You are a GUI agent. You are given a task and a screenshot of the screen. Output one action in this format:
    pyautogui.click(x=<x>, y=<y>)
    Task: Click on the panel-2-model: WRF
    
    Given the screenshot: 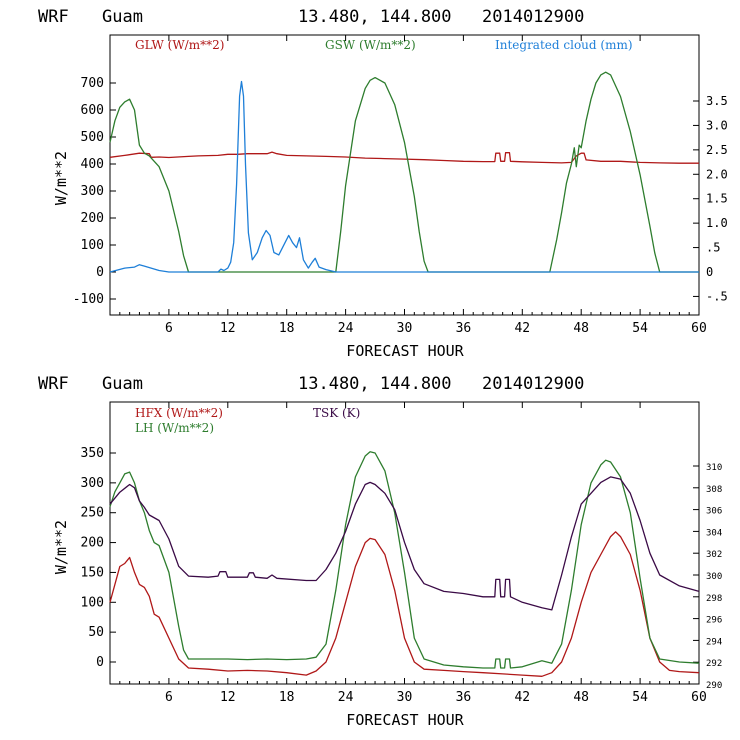 What is the action you would take?
    pyautogui.click(x=53, y=384)
    